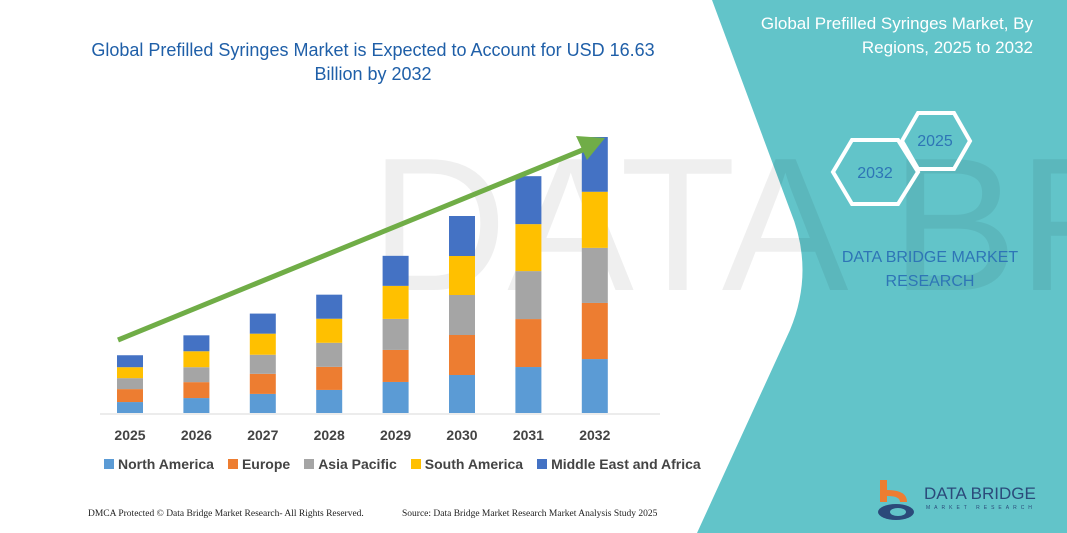  Describe the element at coordinates (329, 306) in the screenshot. I see `bar-segment-2028-middle-east-and-africa` at that location.